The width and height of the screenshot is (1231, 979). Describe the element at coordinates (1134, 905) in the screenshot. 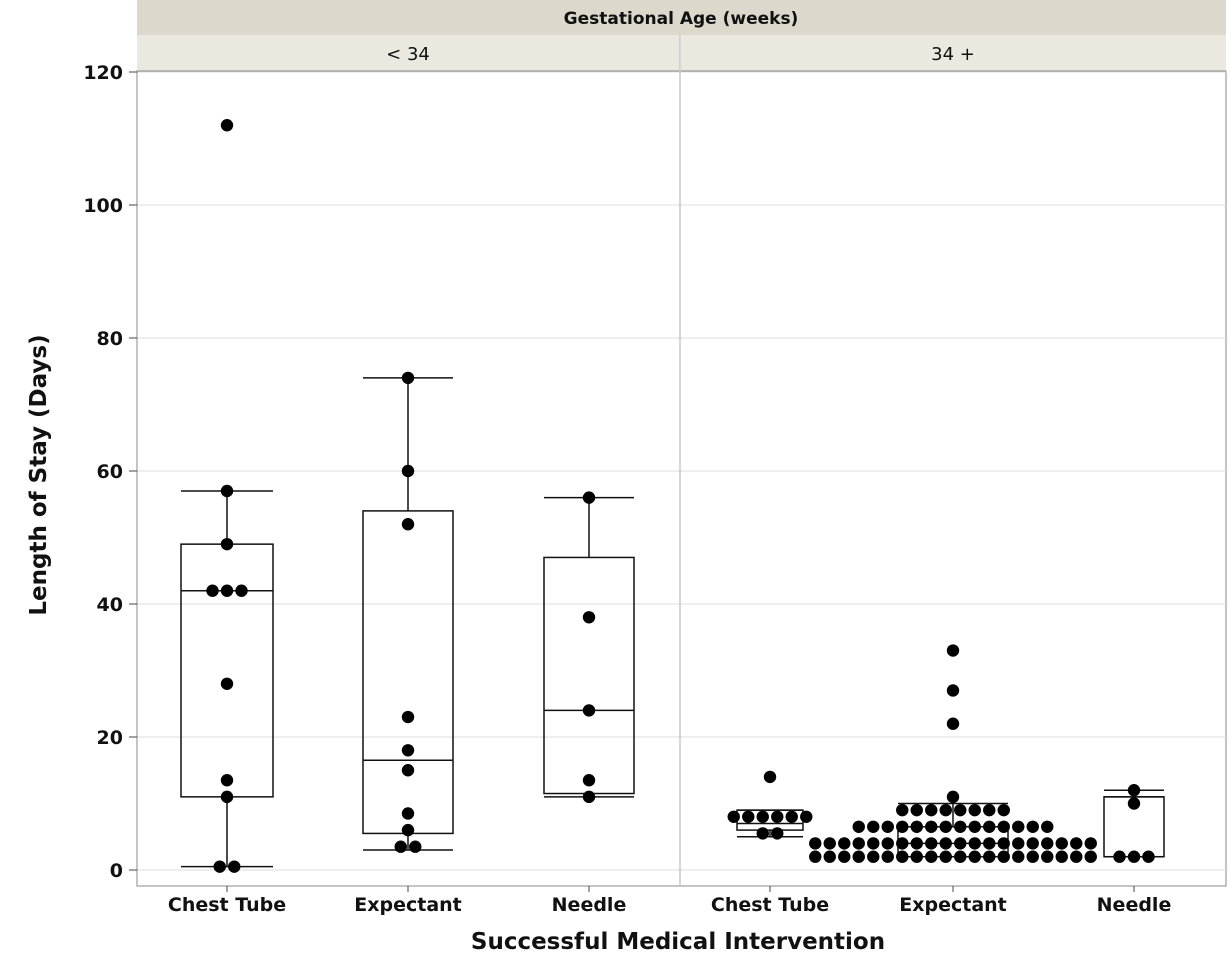

I see `x-category-label: Needle` at that location.